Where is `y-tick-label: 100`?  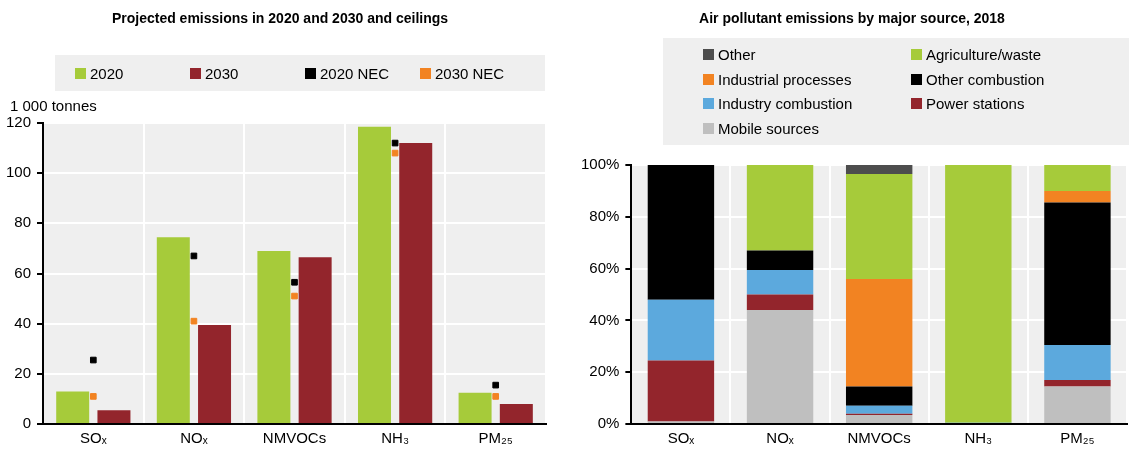 y-tick-label: 100 is located at coordinates (19, 172).